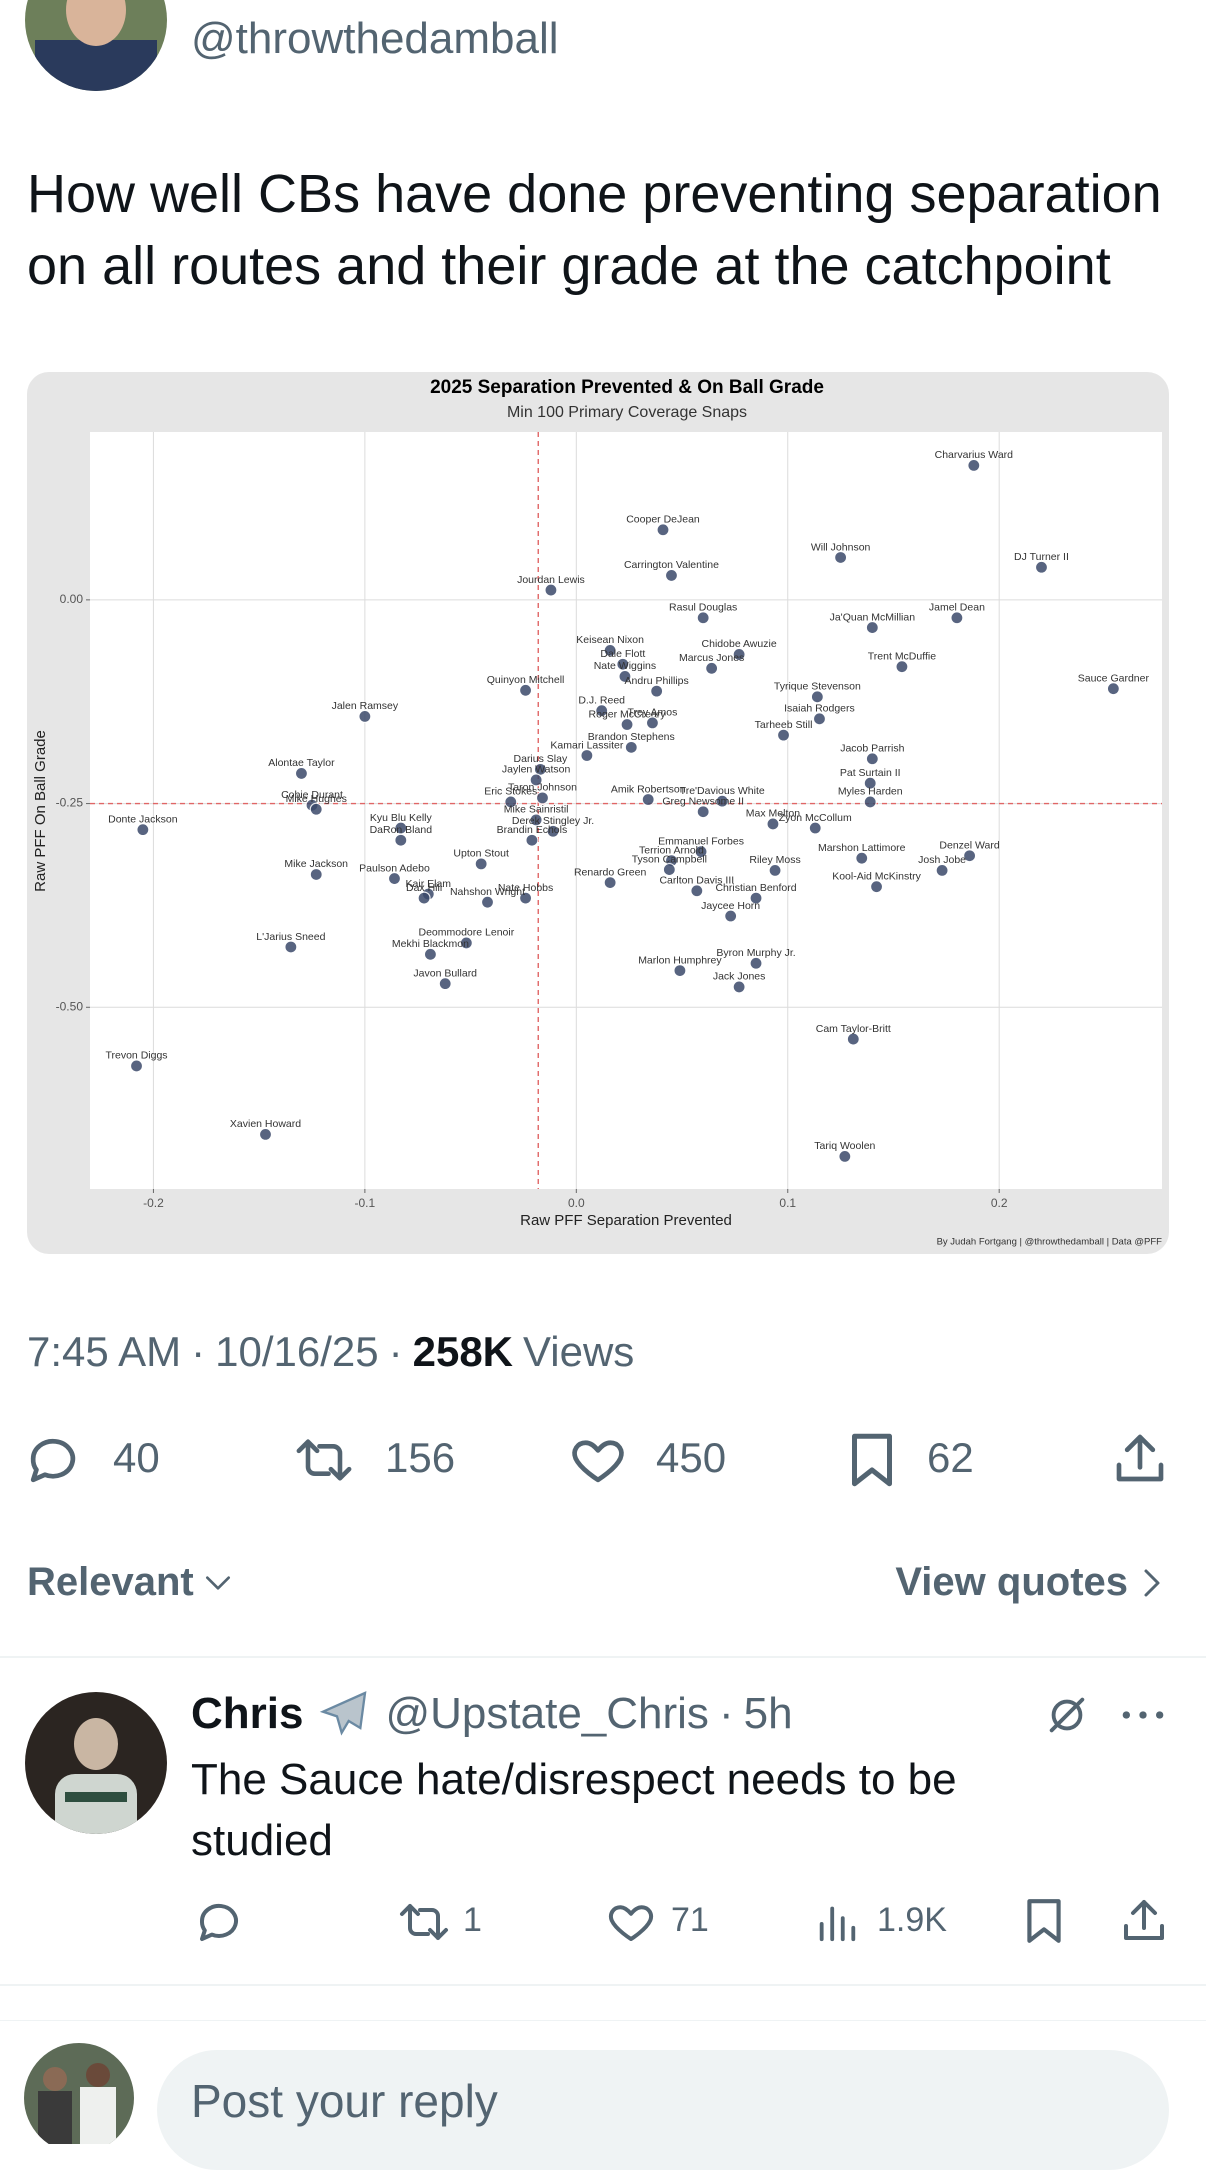 This screenshot has width=1206, height=2170. I want to click on x-tick-label: -0.1, so click(365, 1203).